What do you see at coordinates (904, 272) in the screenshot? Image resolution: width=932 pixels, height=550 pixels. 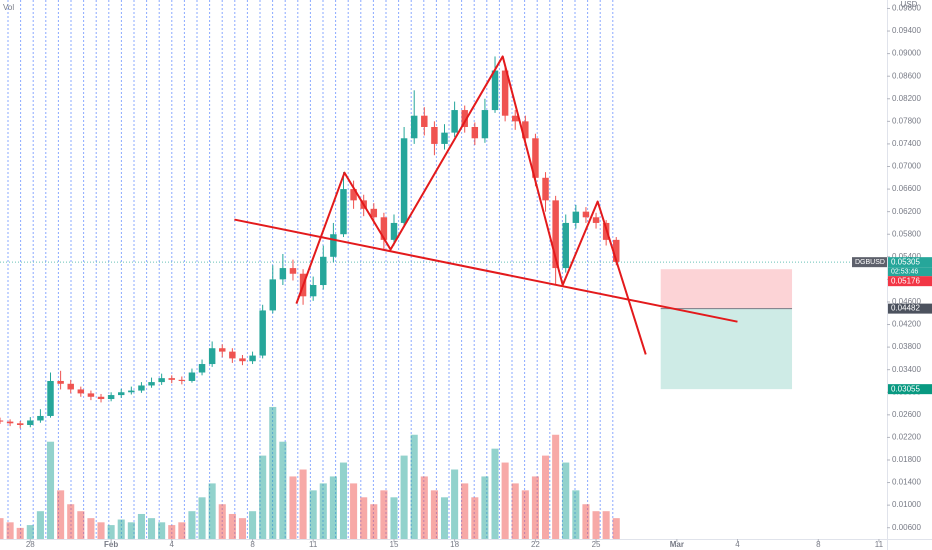 I see `countdown: 02:53:46` at bounding box center [904, 272].